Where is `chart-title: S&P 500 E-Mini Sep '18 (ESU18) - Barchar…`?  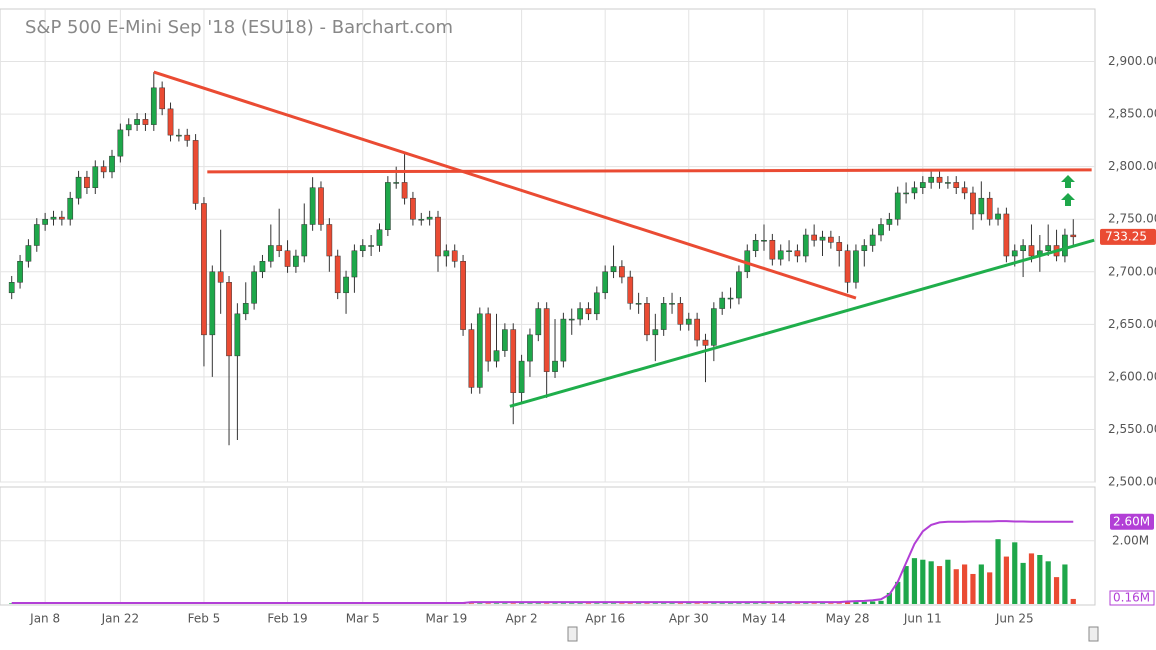 chart-title: S&P 500 E-Mini Sep '18 (ESU18) - Barchar… is located at coordinates (239, 27).